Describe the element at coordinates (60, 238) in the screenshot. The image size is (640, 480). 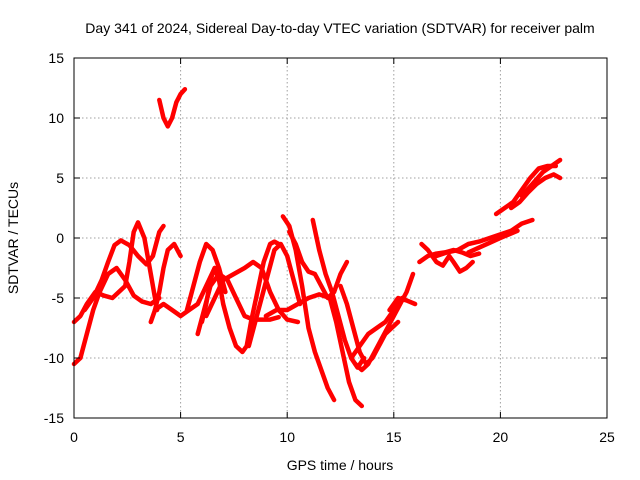
I see `y-tick-label: 0` at that location.